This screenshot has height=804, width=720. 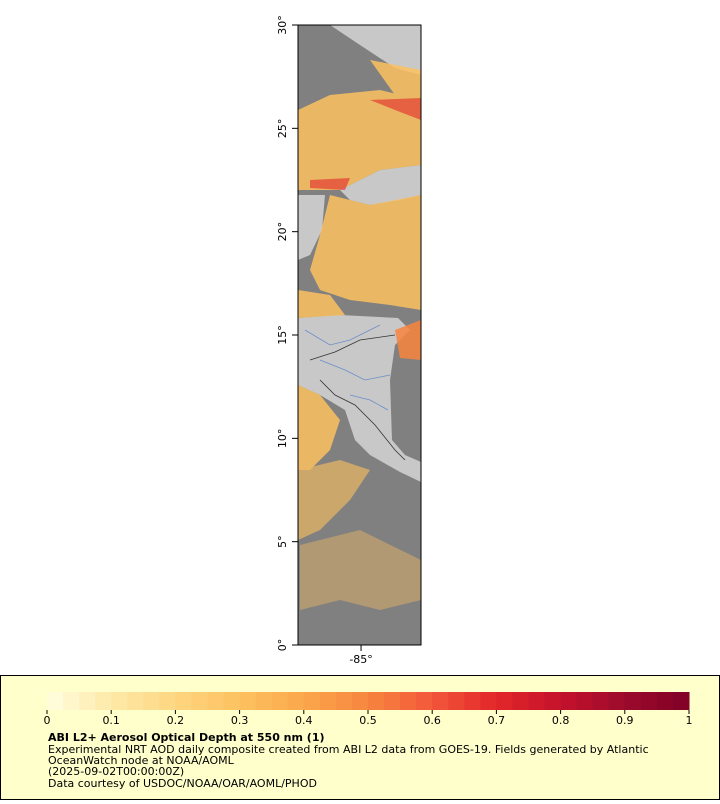 What do you see at coordinates (497, 720) in the screenshot?
I see `colorbar-tick-label: 0.7` at bounding box center [497, 720].